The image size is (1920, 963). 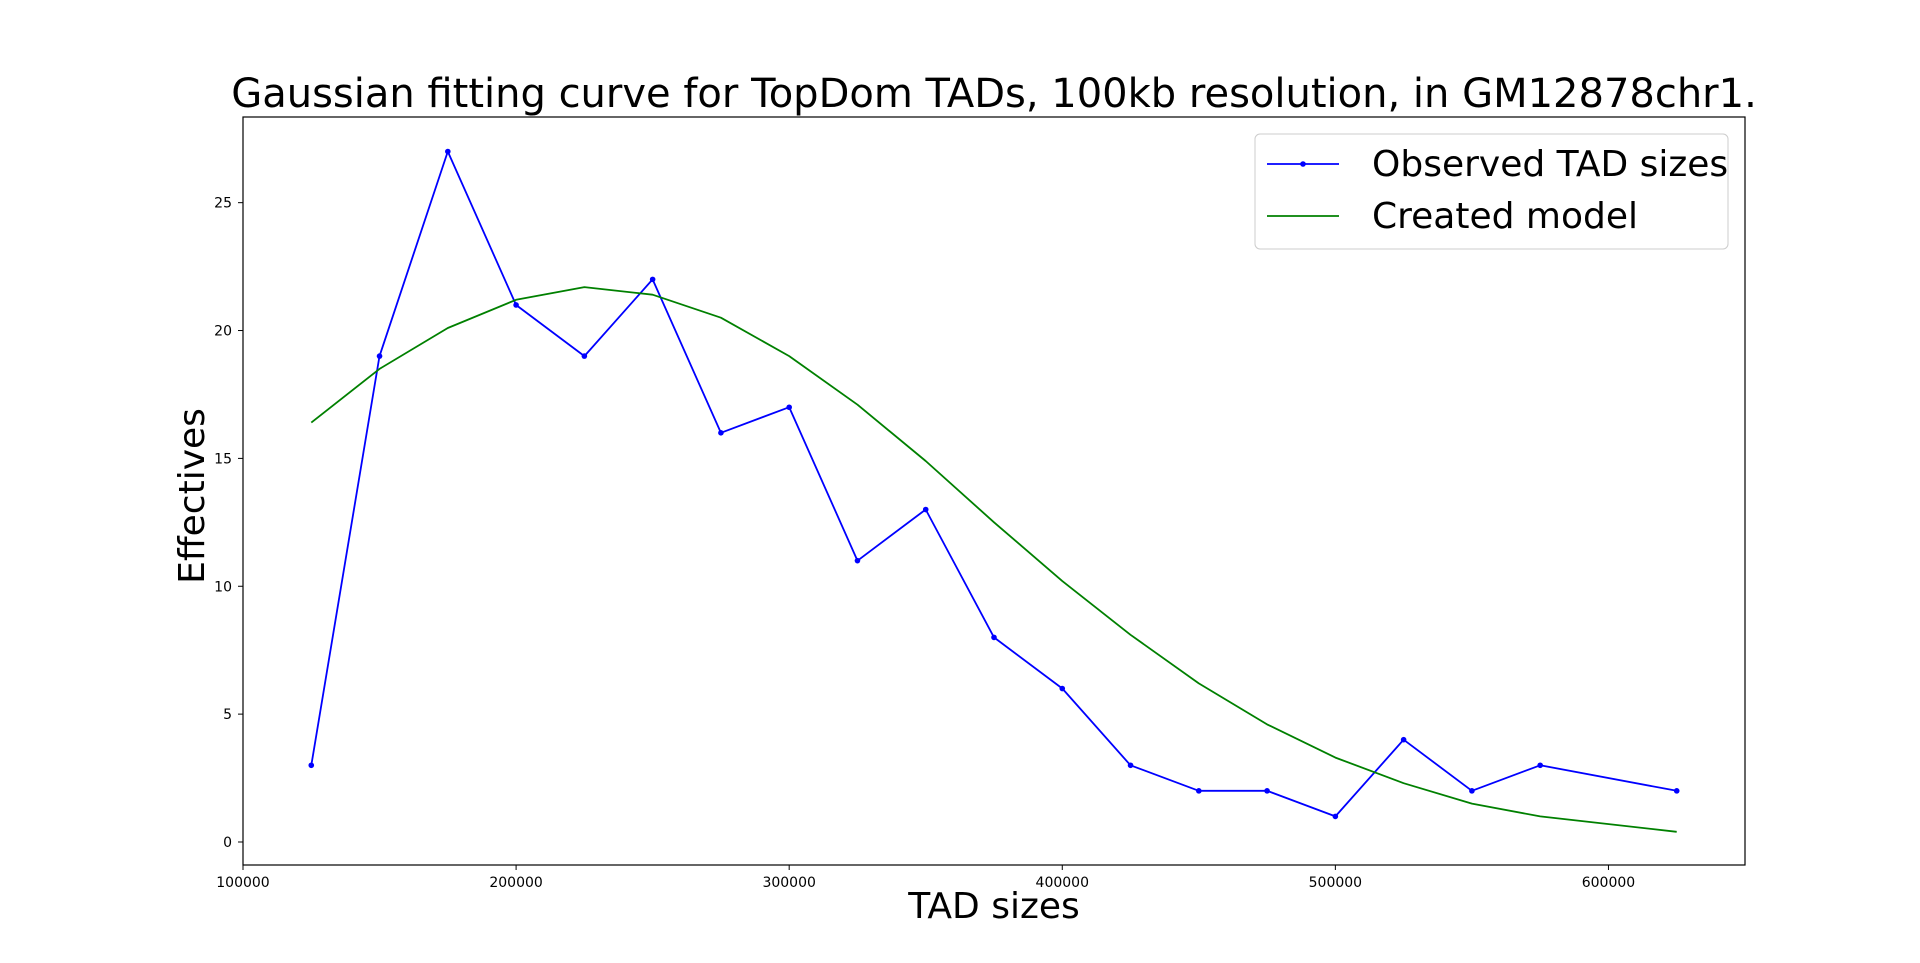 I want to click on y-tick-label: 10, so click(x=223, y=587).